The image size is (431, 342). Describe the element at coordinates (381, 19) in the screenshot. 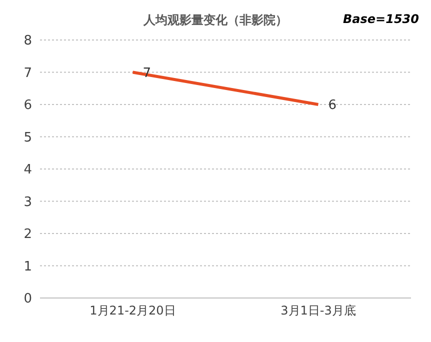

I see `text: Base=1530` at that location.